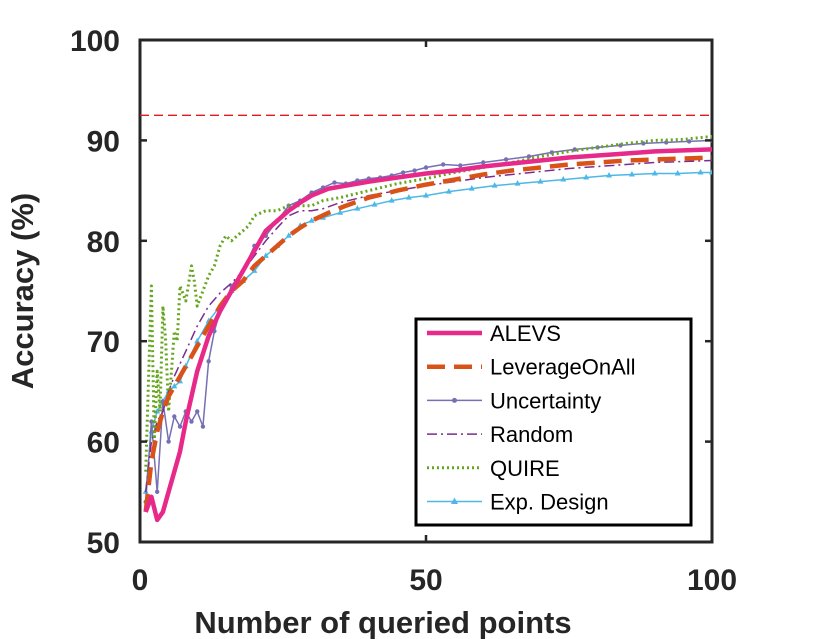 Image resolution: width=830 pixels, height=639 pixels. Describe the element at coordinates (525, 468) in the screenshot. I see `legend-label-quire: QUIRE` at that location.